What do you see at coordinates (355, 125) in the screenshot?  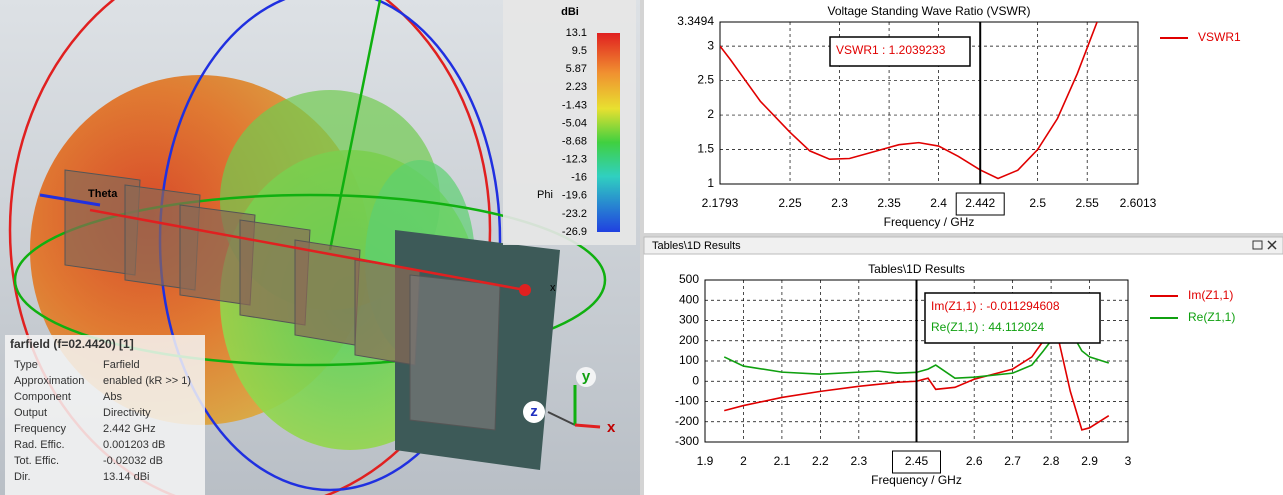 I see `axis-line` at bounding box center [355, 125].